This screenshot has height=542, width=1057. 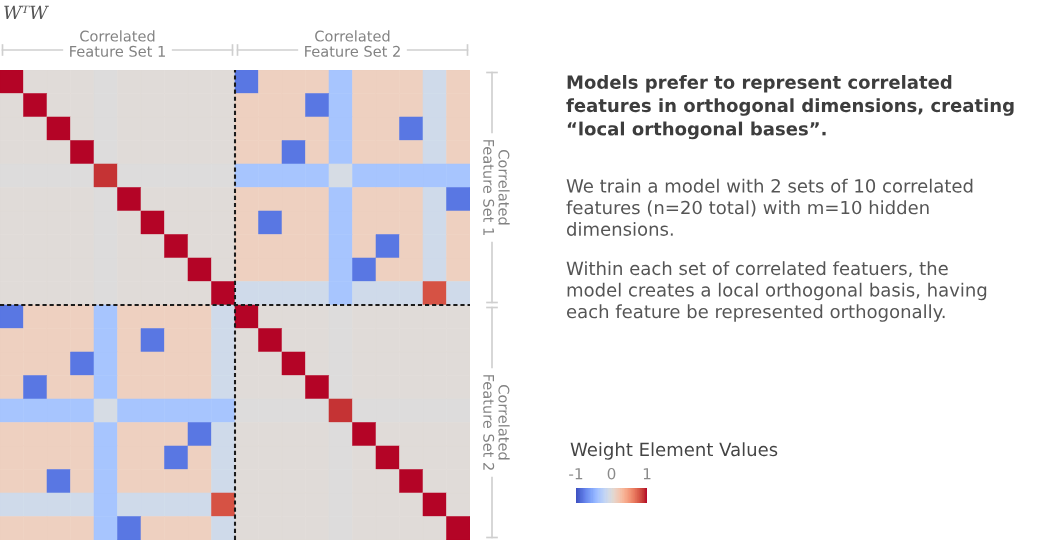 What do you see at coordinates (674, 451) in the screenshot?
I see `color-bar-title: Weight Element Values` at bounding box center [674, 451].